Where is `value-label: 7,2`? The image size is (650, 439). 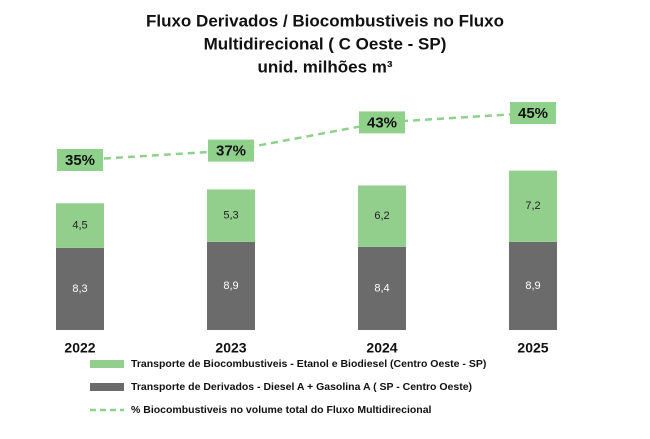 value-label: 7,2 is located at coordinates (532, 206).